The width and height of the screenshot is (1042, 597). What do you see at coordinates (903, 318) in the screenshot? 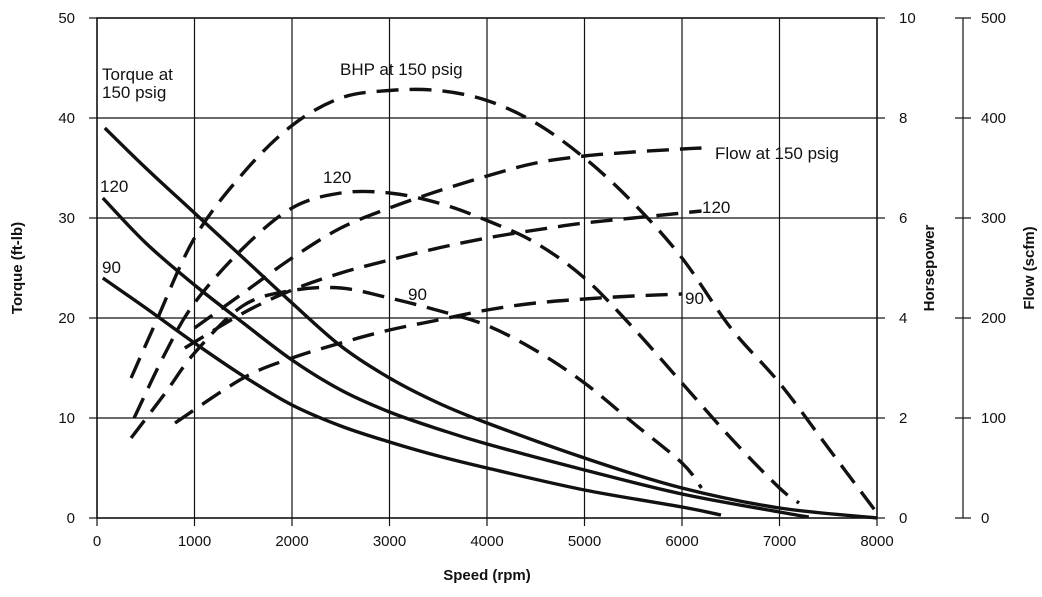
I see `y-hp-tick-label: 4` at bounding box center [903, 318].